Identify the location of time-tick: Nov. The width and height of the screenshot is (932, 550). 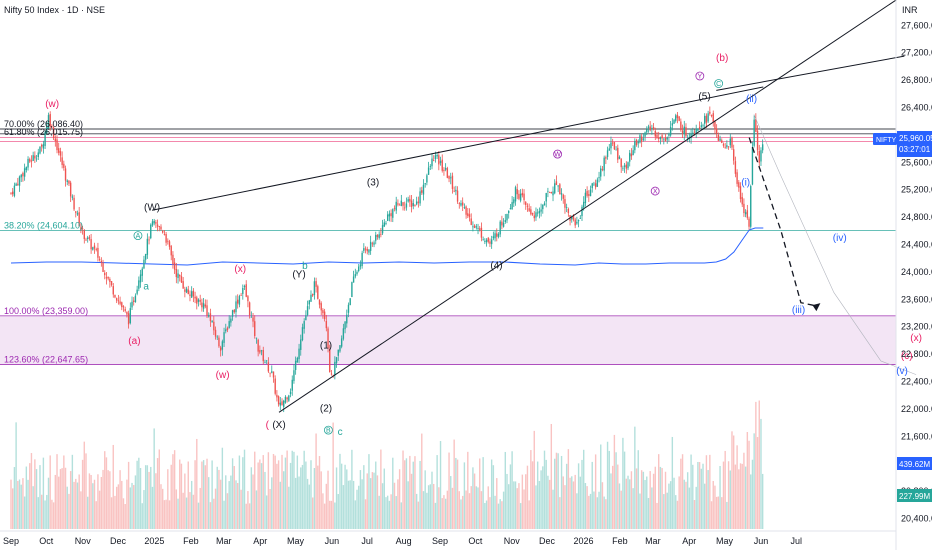
(512, 541).